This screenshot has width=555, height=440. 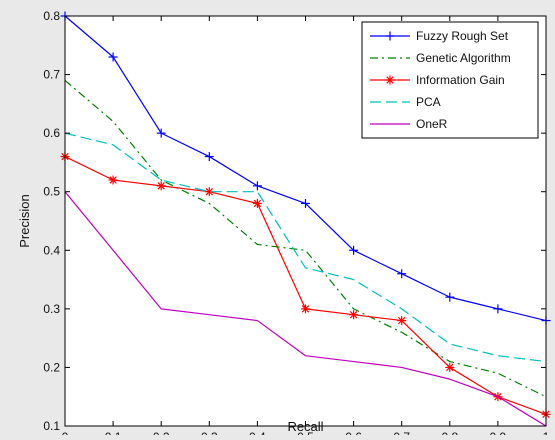 I want to click on legend-entry-oner: OneR, so click(x=409, y=124).